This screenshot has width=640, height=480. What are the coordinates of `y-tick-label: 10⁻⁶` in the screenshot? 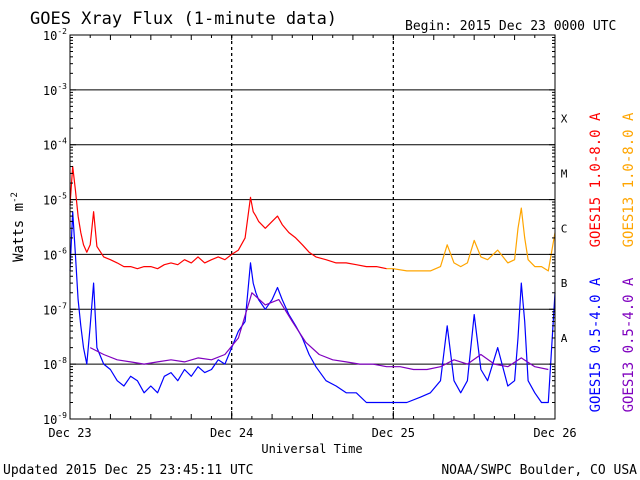 It's located at (55, 254).